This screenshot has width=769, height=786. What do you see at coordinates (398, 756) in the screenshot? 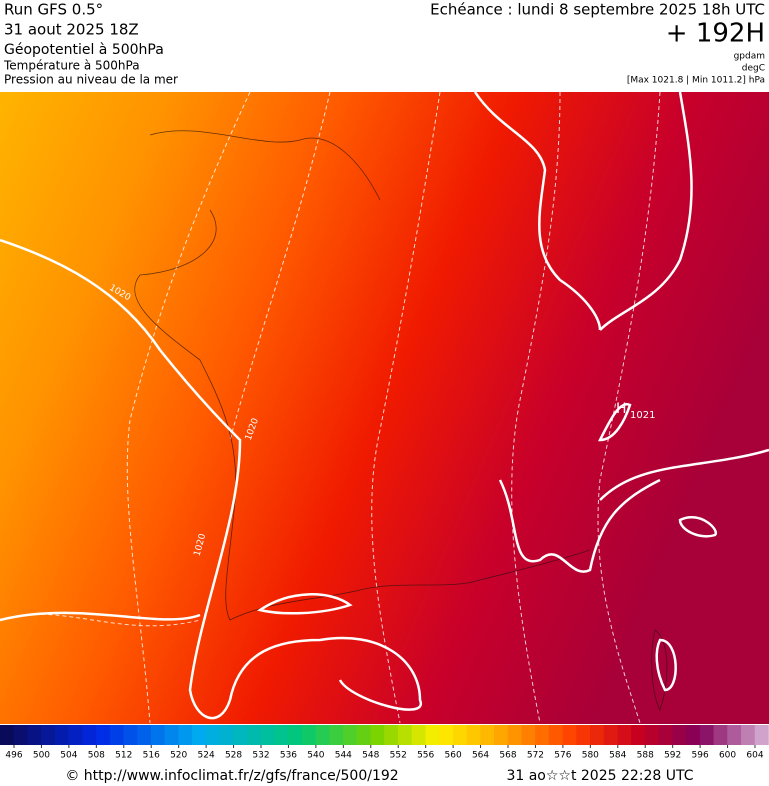
I see `colorbar-label: 552` at bounding box center [398, 756].